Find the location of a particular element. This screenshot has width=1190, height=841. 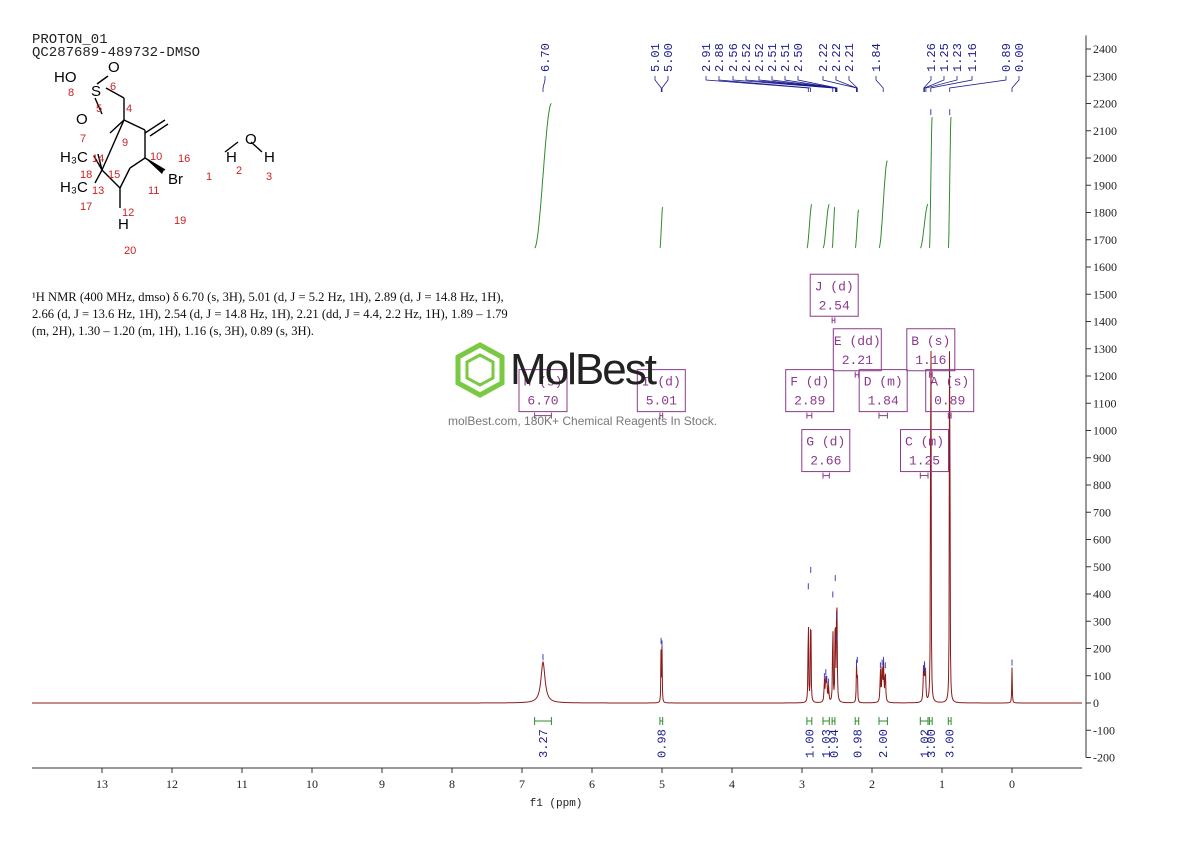

atom-number: 18 is located at coordinates (86, 175).